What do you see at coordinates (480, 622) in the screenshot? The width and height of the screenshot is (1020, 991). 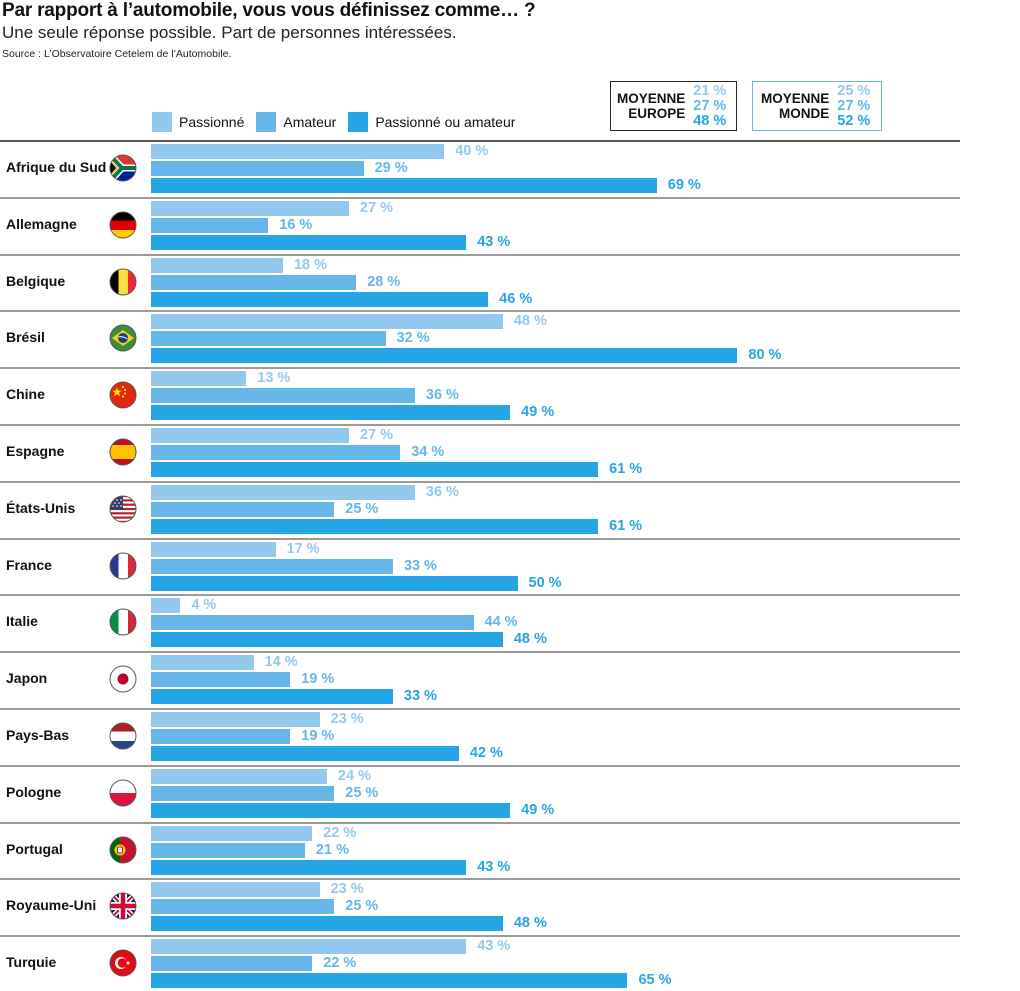 I see `chart-row: Italie 4 % 44 % 48 %` at bounding box center [480, 622].